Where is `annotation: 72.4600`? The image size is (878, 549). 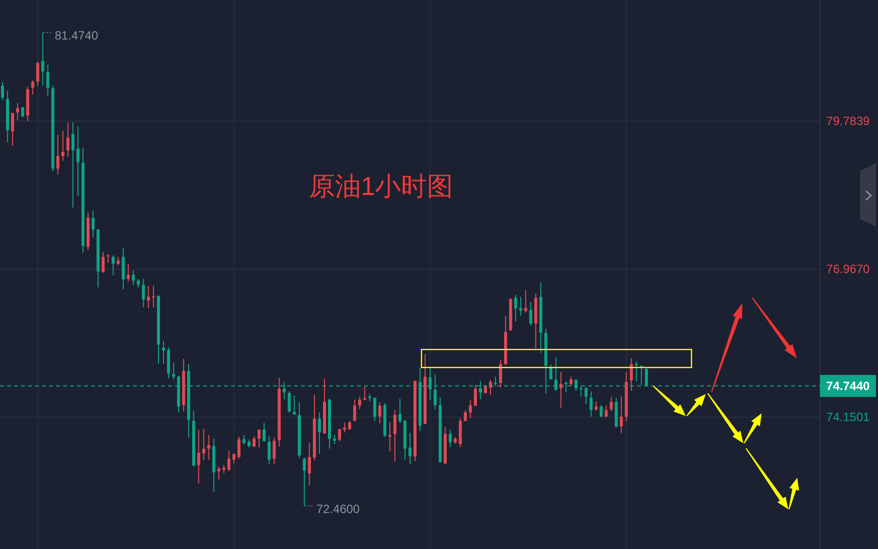 annotation: 72.4600 is located at coordinates (338, 509).